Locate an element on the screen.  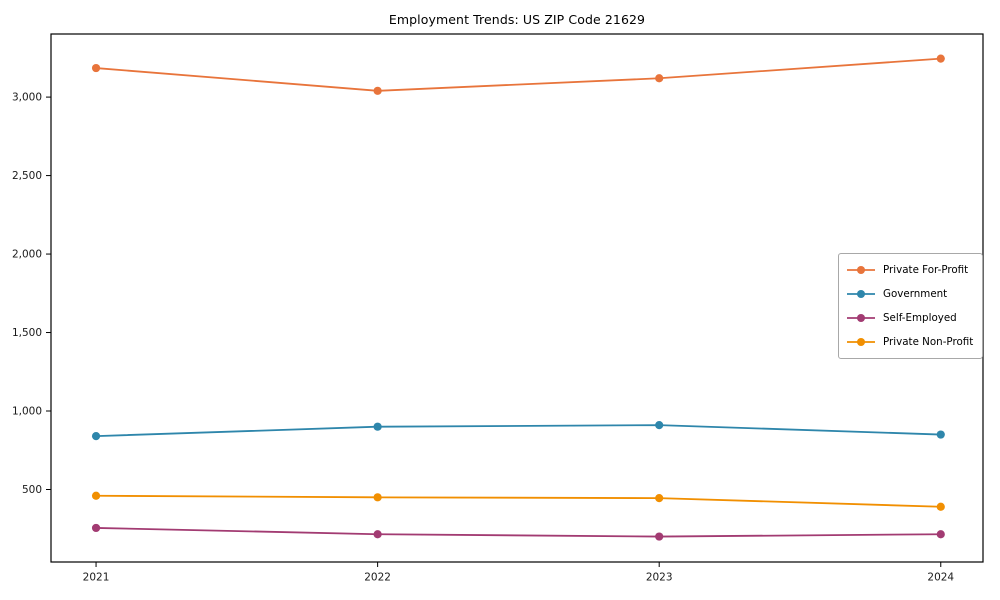
series-line-private-non-profit is located at coordinates (518, 501).